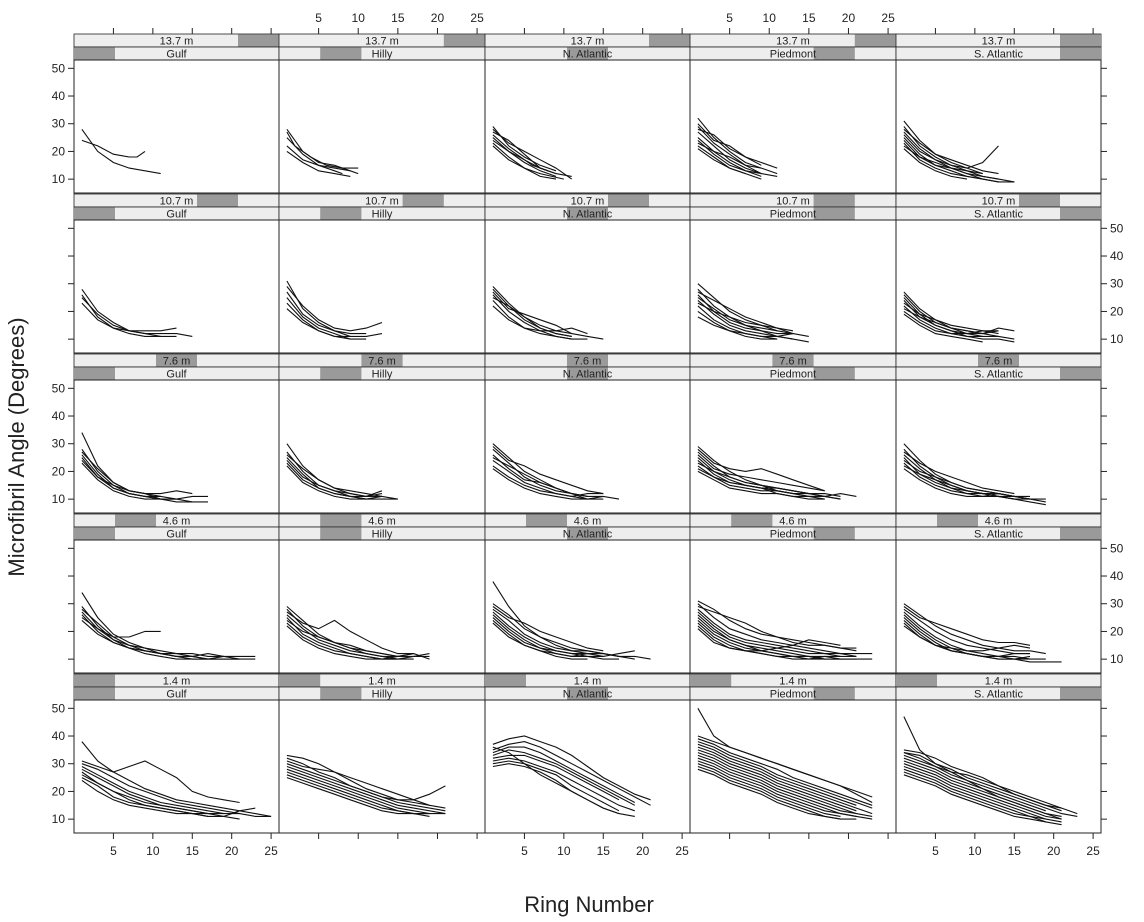 This screenshot has height=922, width=1144. What do you see at coordinates (770, 18) in the screenshot?
I see `x-tick-label-top-piedmont-10: 10` at bounding box center [770, 18].